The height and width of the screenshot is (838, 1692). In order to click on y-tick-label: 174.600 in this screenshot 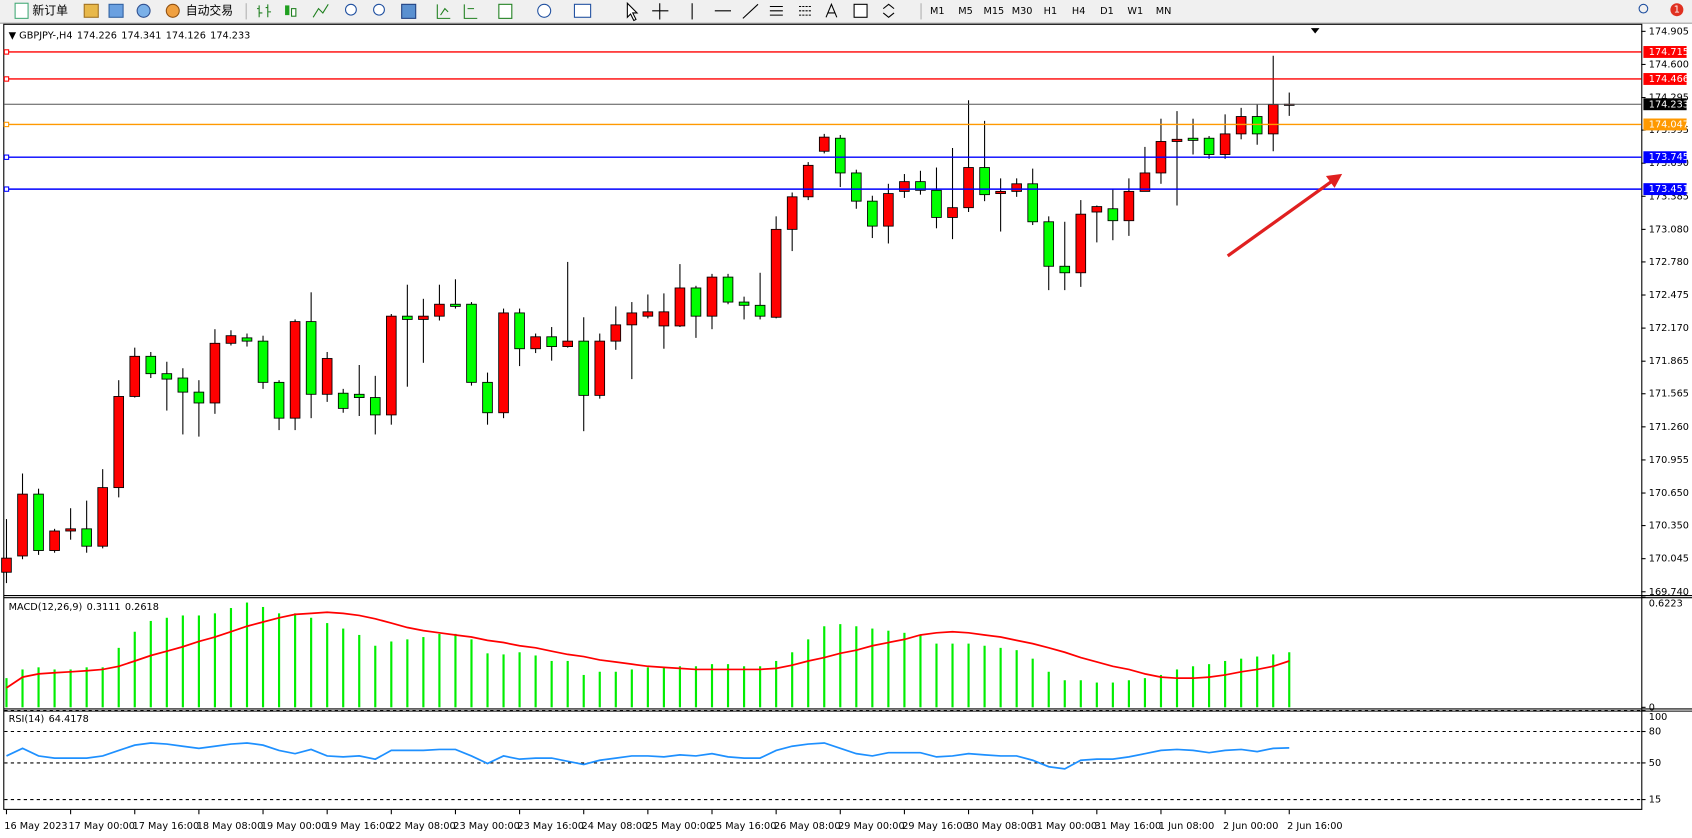, I will do `click(1669, 64)`.